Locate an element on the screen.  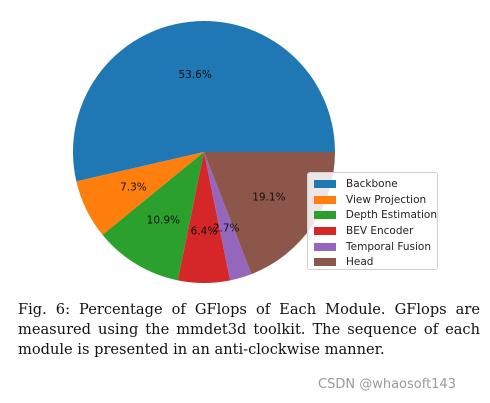
watermark: CSDN @whaosoft143 is located at coordinates (387, 384).